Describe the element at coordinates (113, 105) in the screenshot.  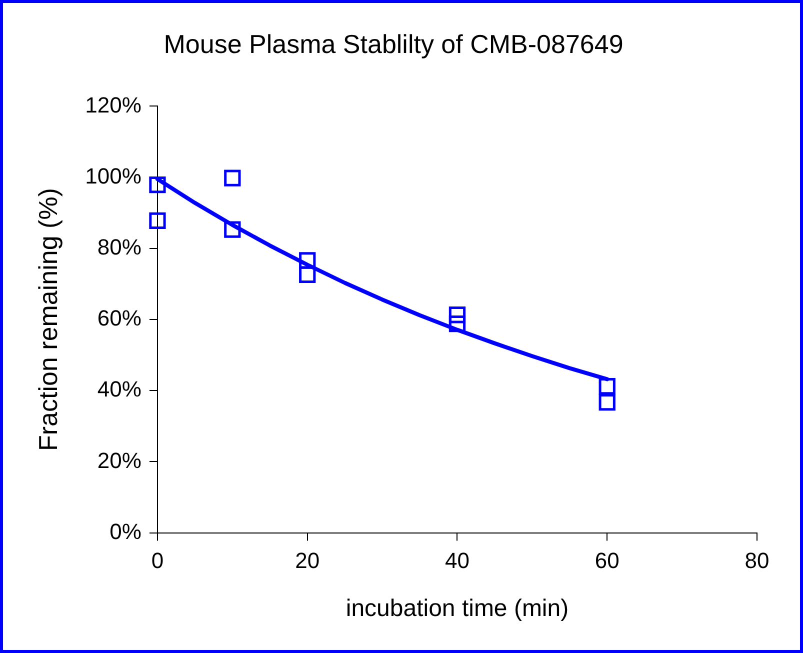
I see `y-tick-label: 120%` at that location.